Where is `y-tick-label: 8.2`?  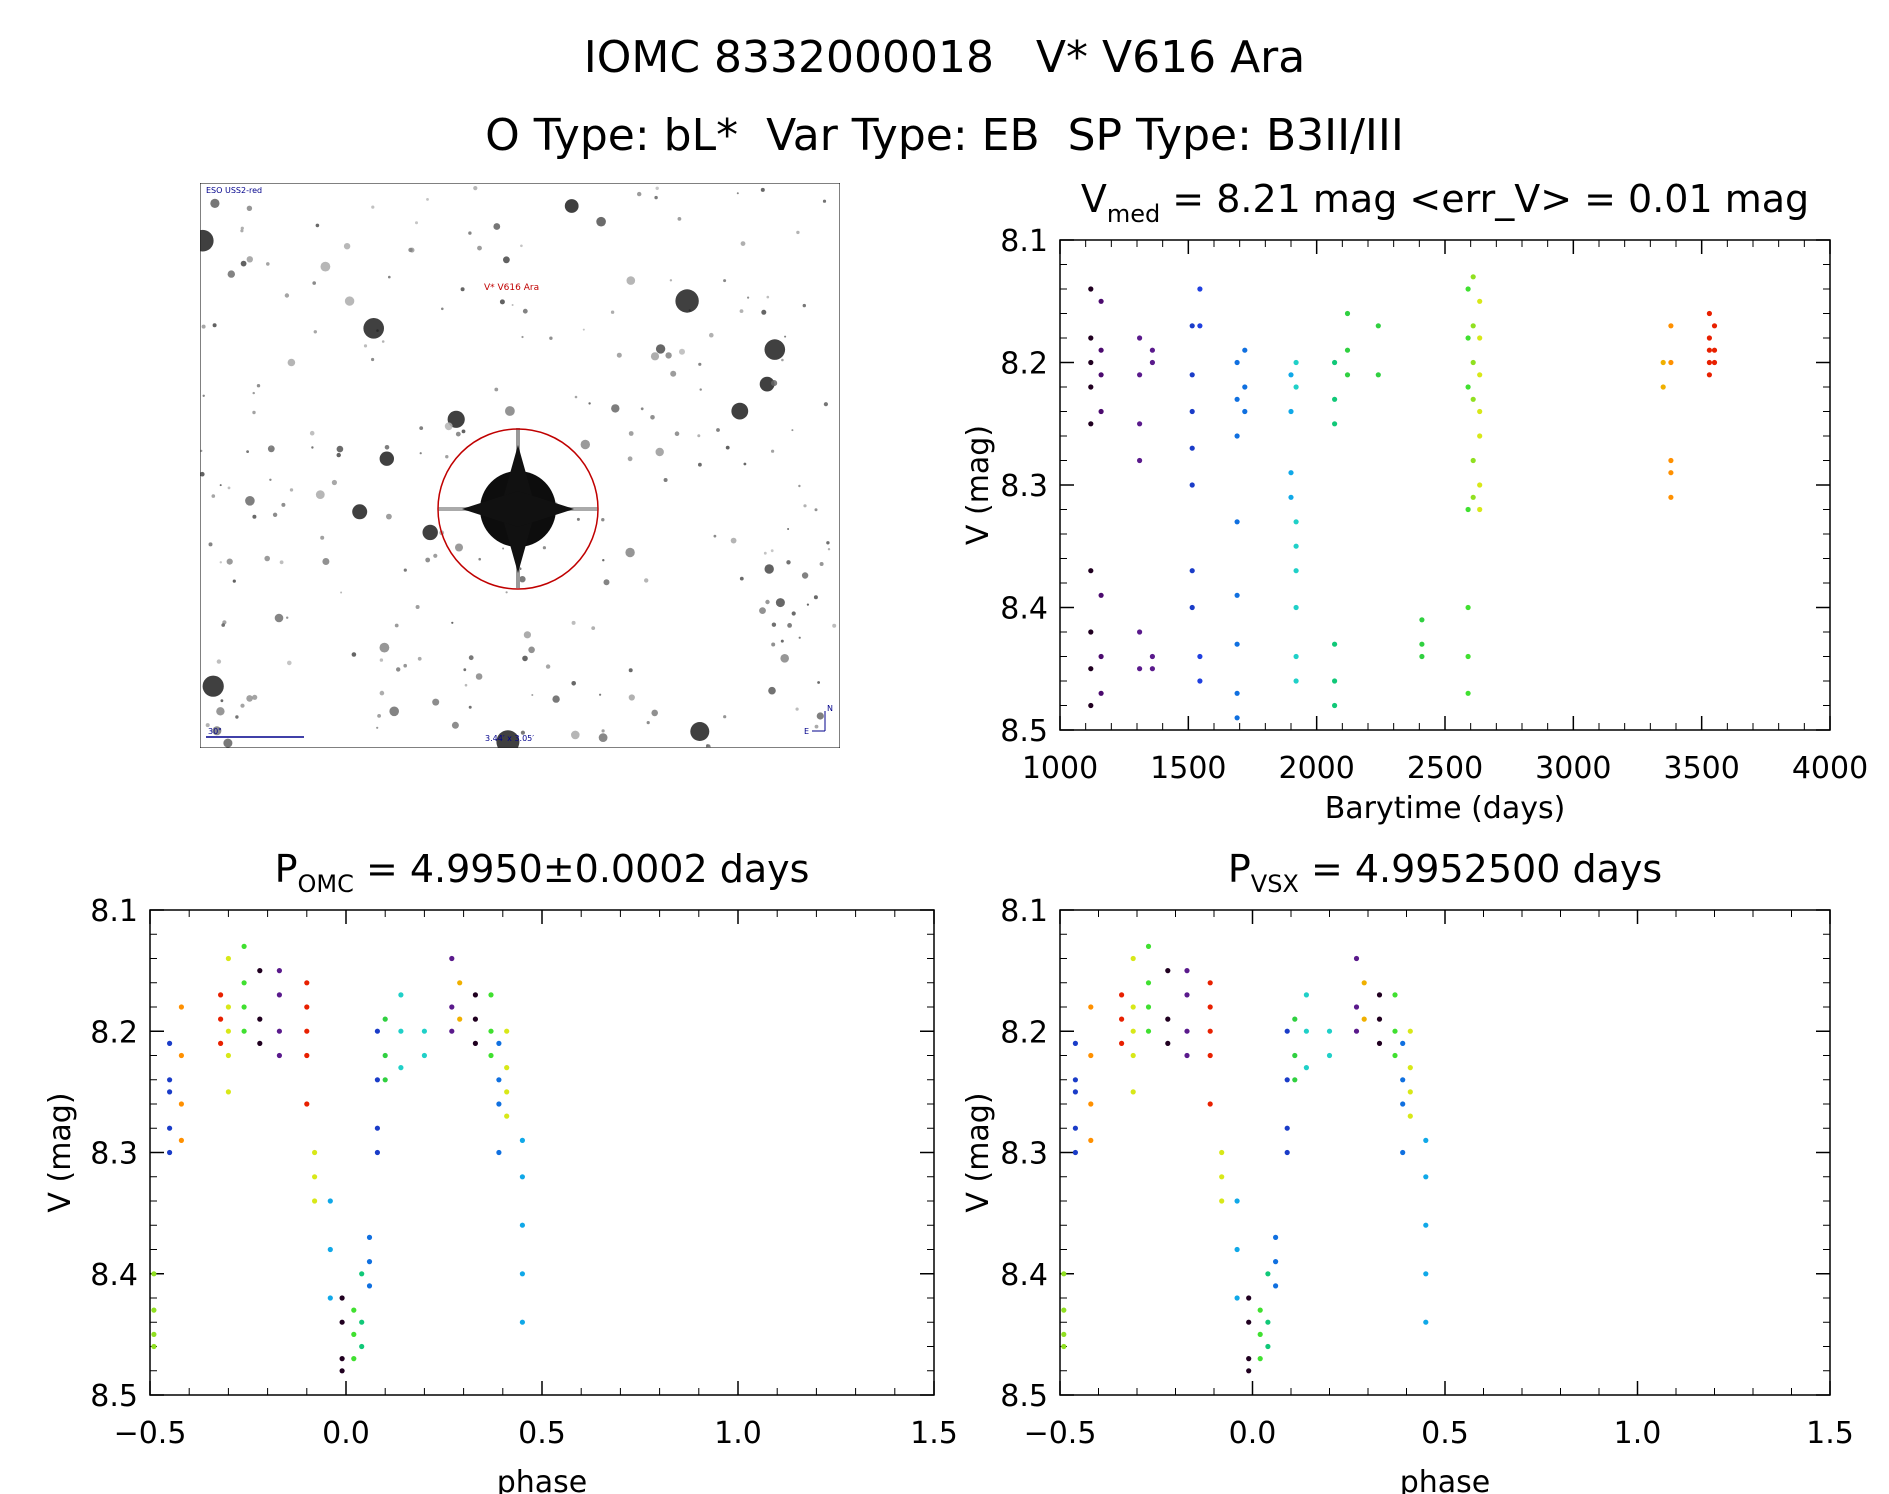
y-tick-label: 8.2 is located at coordinates (114, 1032).